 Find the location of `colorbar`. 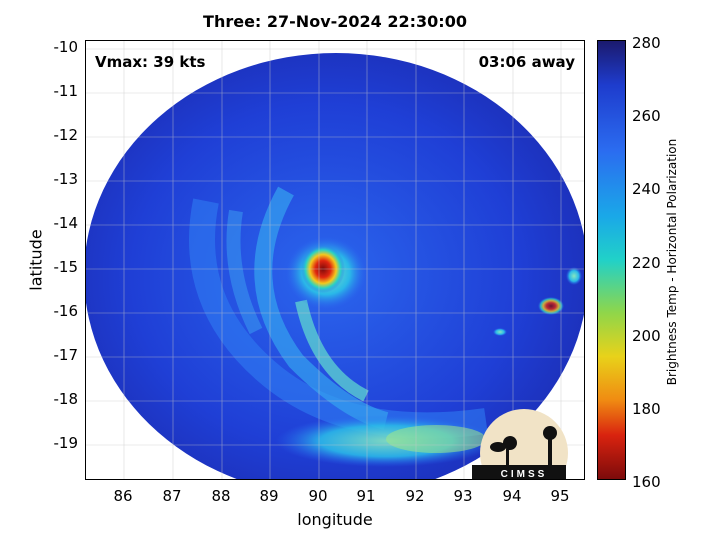

colorbar is located at coordinates (611, 260).